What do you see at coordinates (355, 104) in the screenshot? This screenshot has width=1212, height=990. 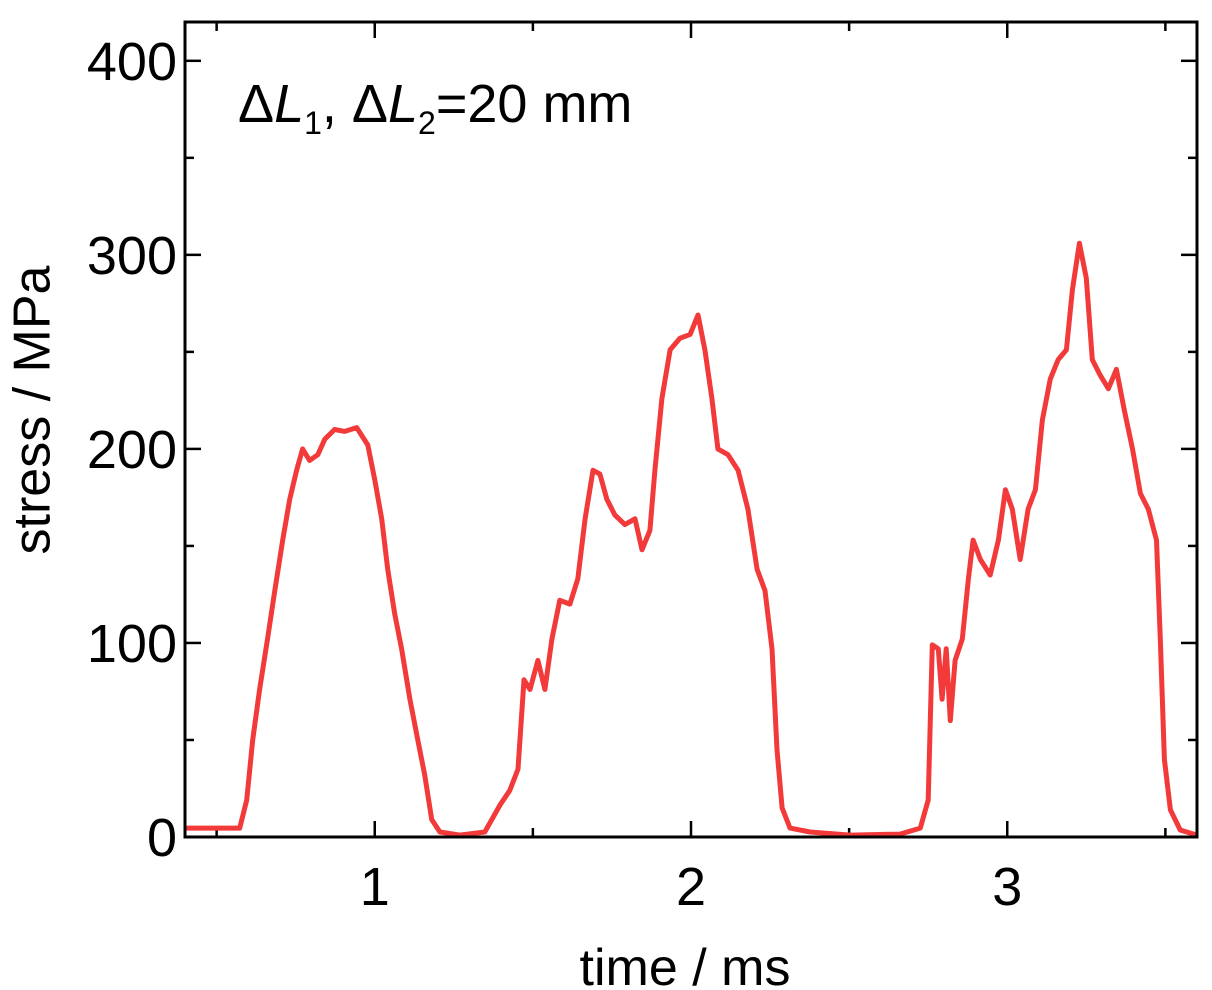 I see `annotation-part: , Δ` at bounding box center [355, 104].